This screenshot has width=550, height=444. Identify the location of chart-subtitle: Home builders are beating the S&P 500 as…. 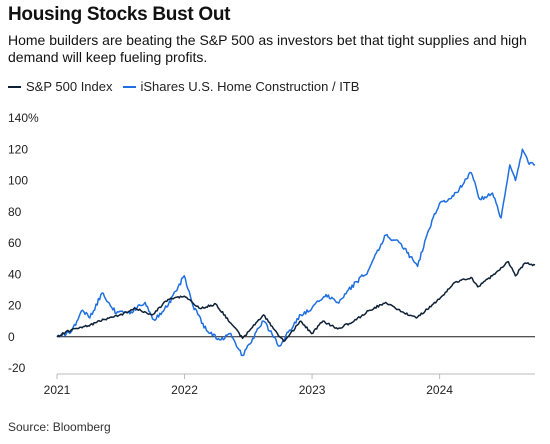
(267, 48).